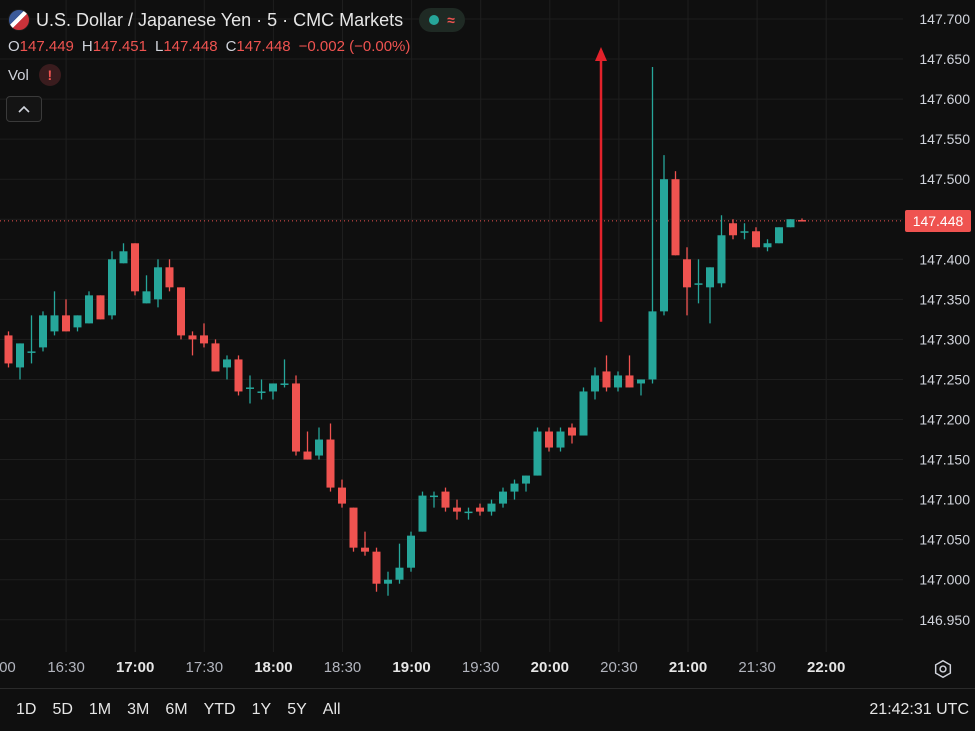 The width and height of the screenshot is (975, 731). What do you see at coordinates (601, 184) in the screenshot?
I see `chart-annotation` at bounding box center [601, 184].